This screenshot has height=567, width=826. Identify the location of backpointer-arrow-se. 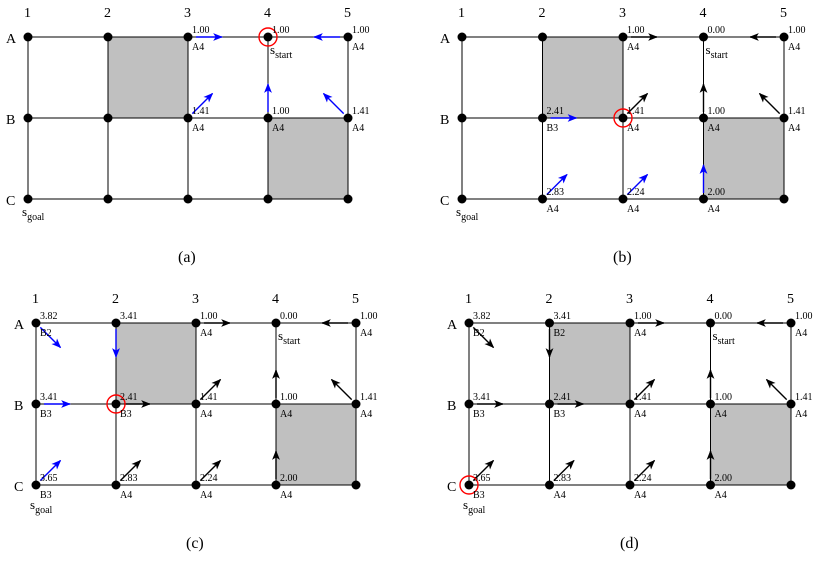
(483, 337).